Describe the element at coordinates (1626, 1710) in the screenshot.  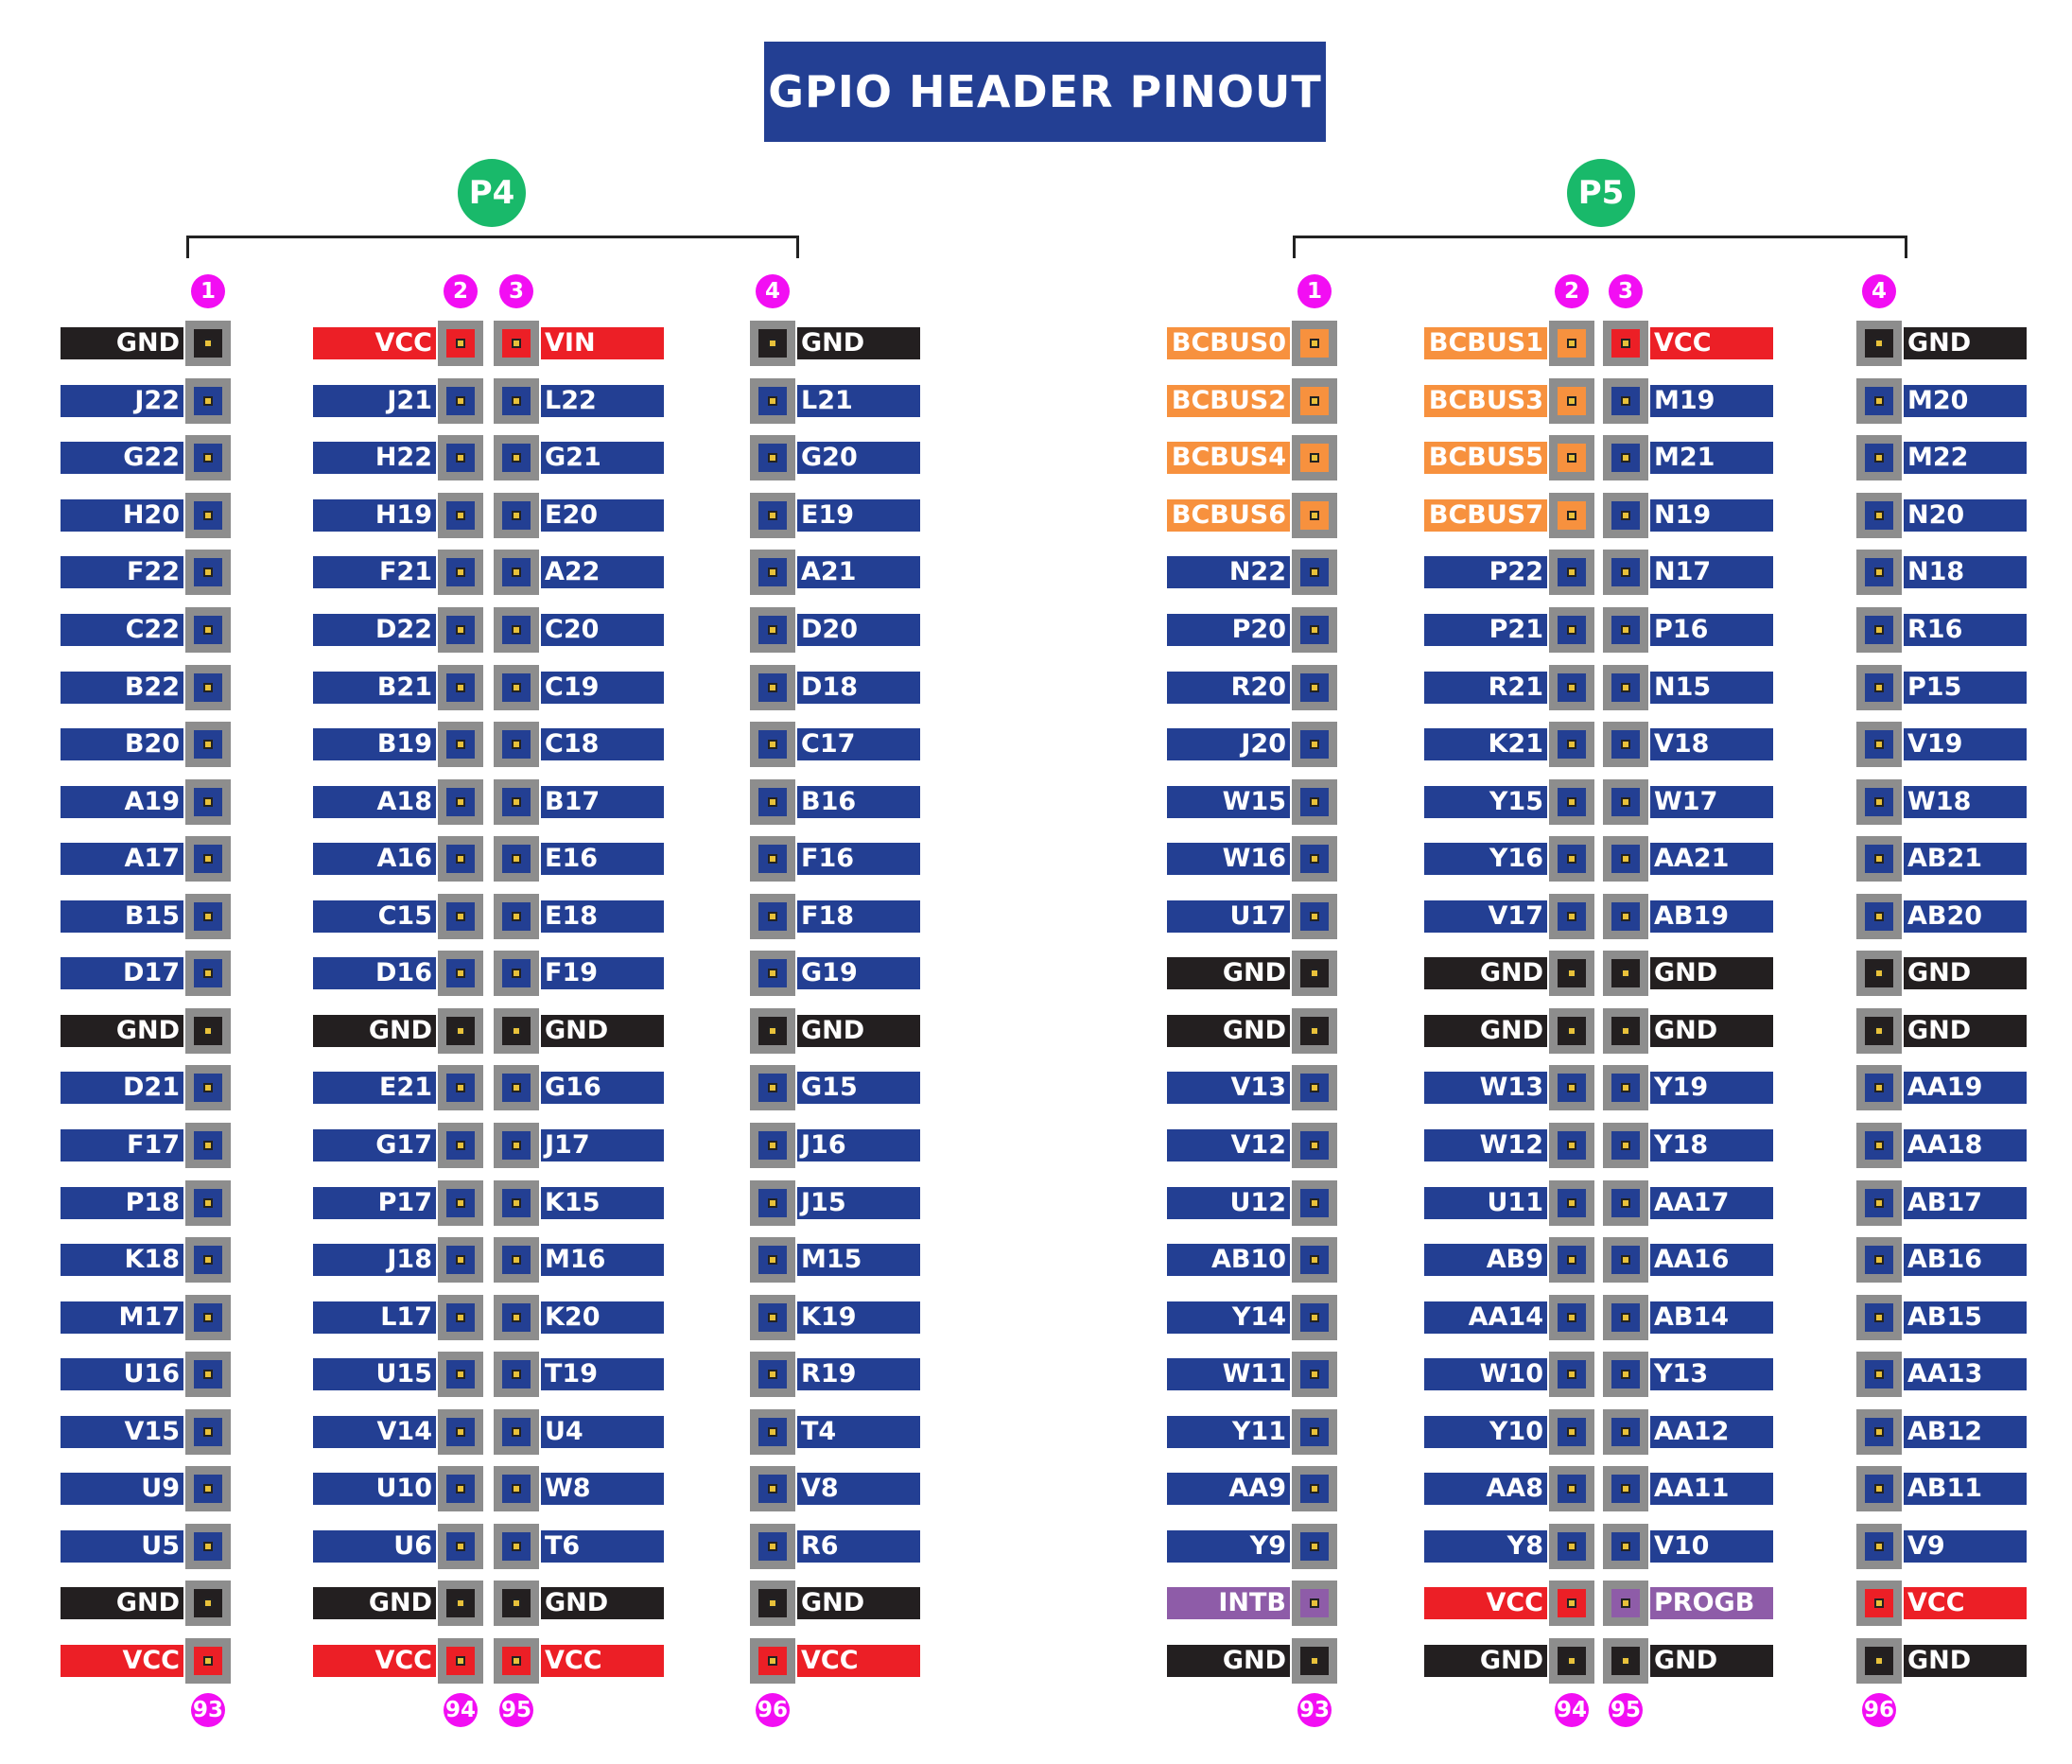
I see `pin-number-bottom: 95` at that location.